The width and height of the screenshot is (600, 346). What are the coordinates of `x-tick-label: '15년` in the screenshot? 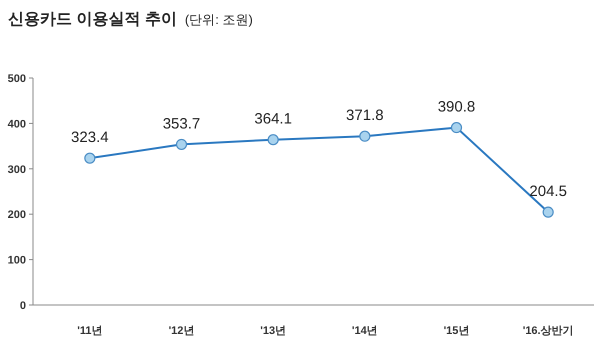 It's located at (457, 331).